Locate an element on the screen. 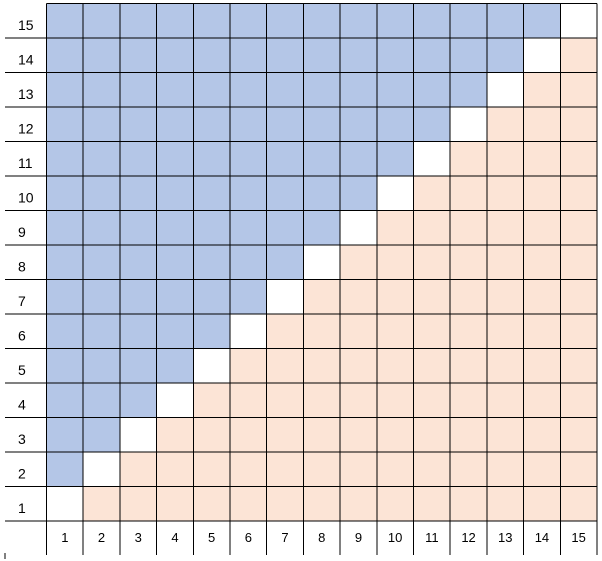 The height and width of the screenshot is (561, 602). column-label: 13 is located at coordinates (505, 537).